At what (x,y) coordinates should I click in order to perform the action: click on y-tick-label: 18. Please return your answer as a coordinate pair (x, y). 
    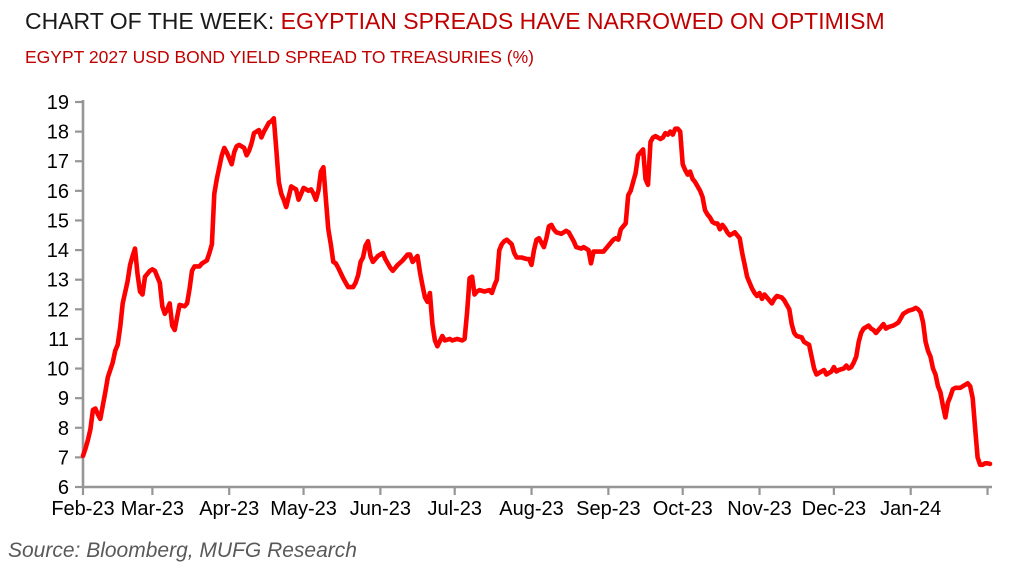
    Looking at the image, I should click on (58, 133).